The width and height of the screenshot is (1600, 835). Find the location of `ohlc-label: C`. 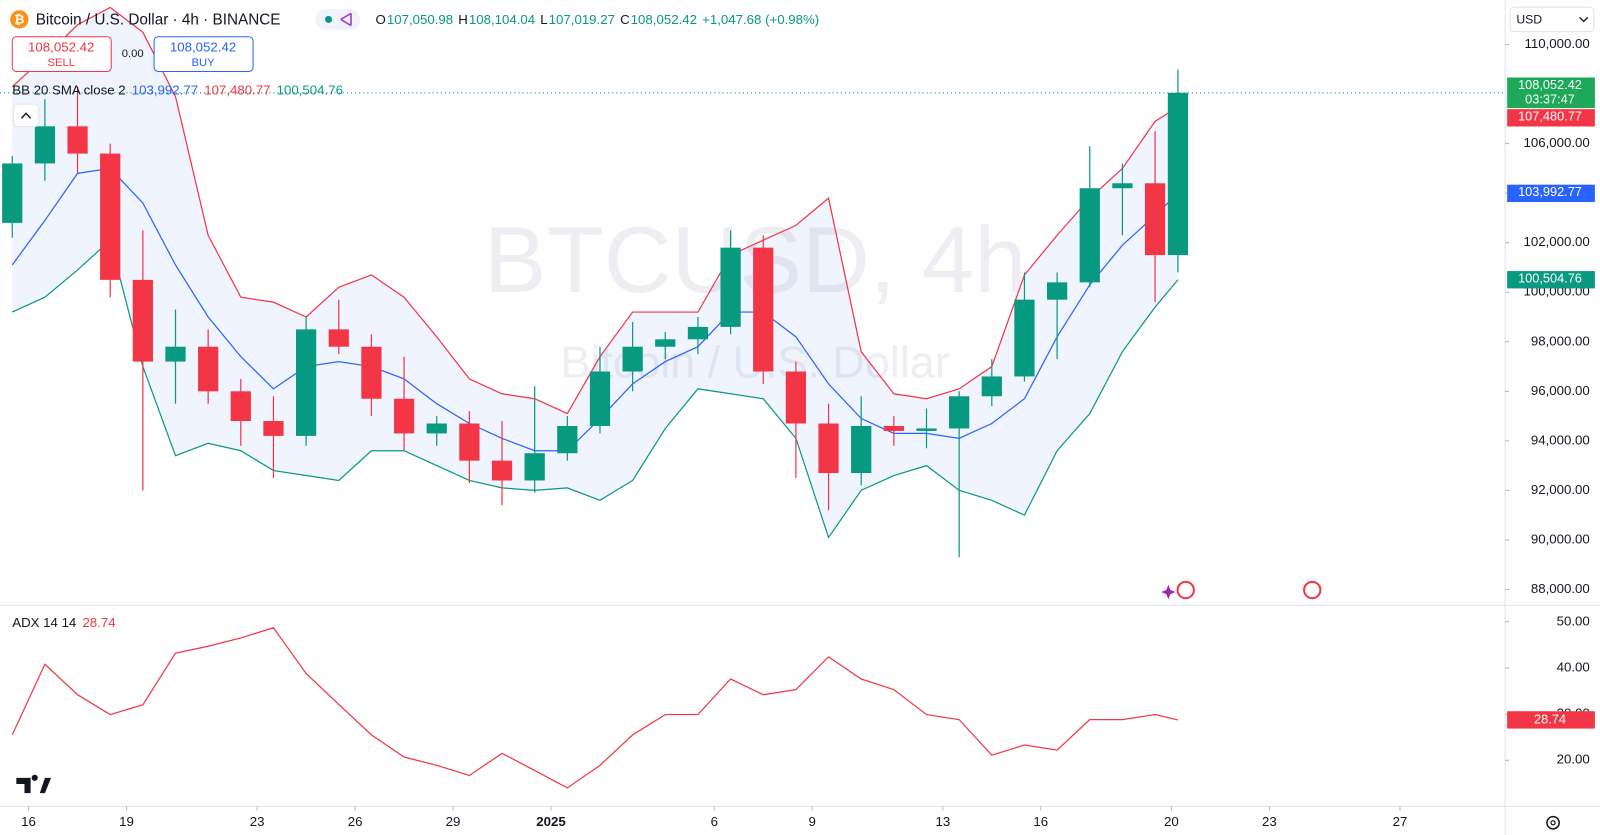

ohlc-label: C is located at coordinates (625, 19).